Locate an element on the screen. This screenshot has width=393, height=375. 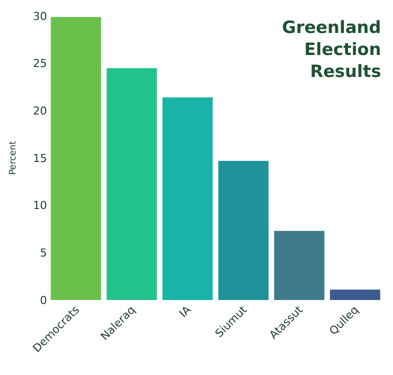
y-tick-label: 0 is located at coordinates (43, 300).